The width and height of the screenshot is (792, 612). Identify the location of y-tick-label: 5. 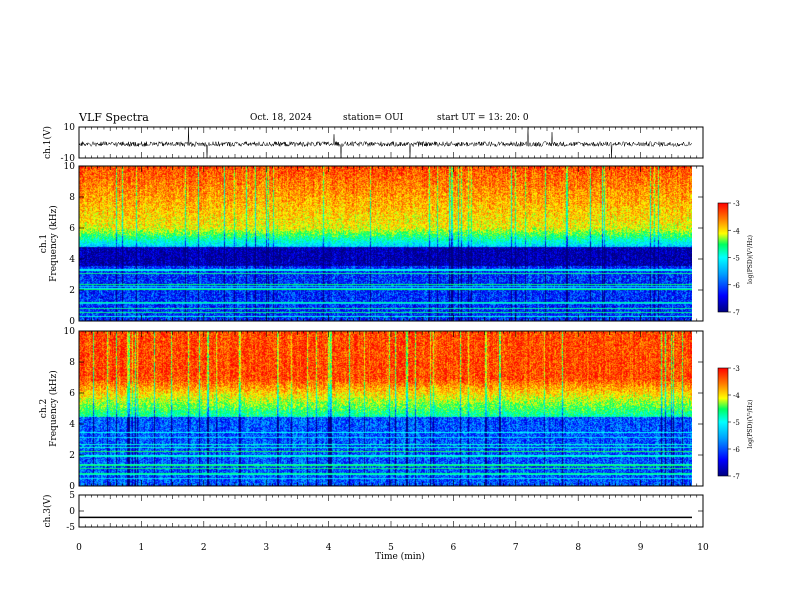
(72, 496).